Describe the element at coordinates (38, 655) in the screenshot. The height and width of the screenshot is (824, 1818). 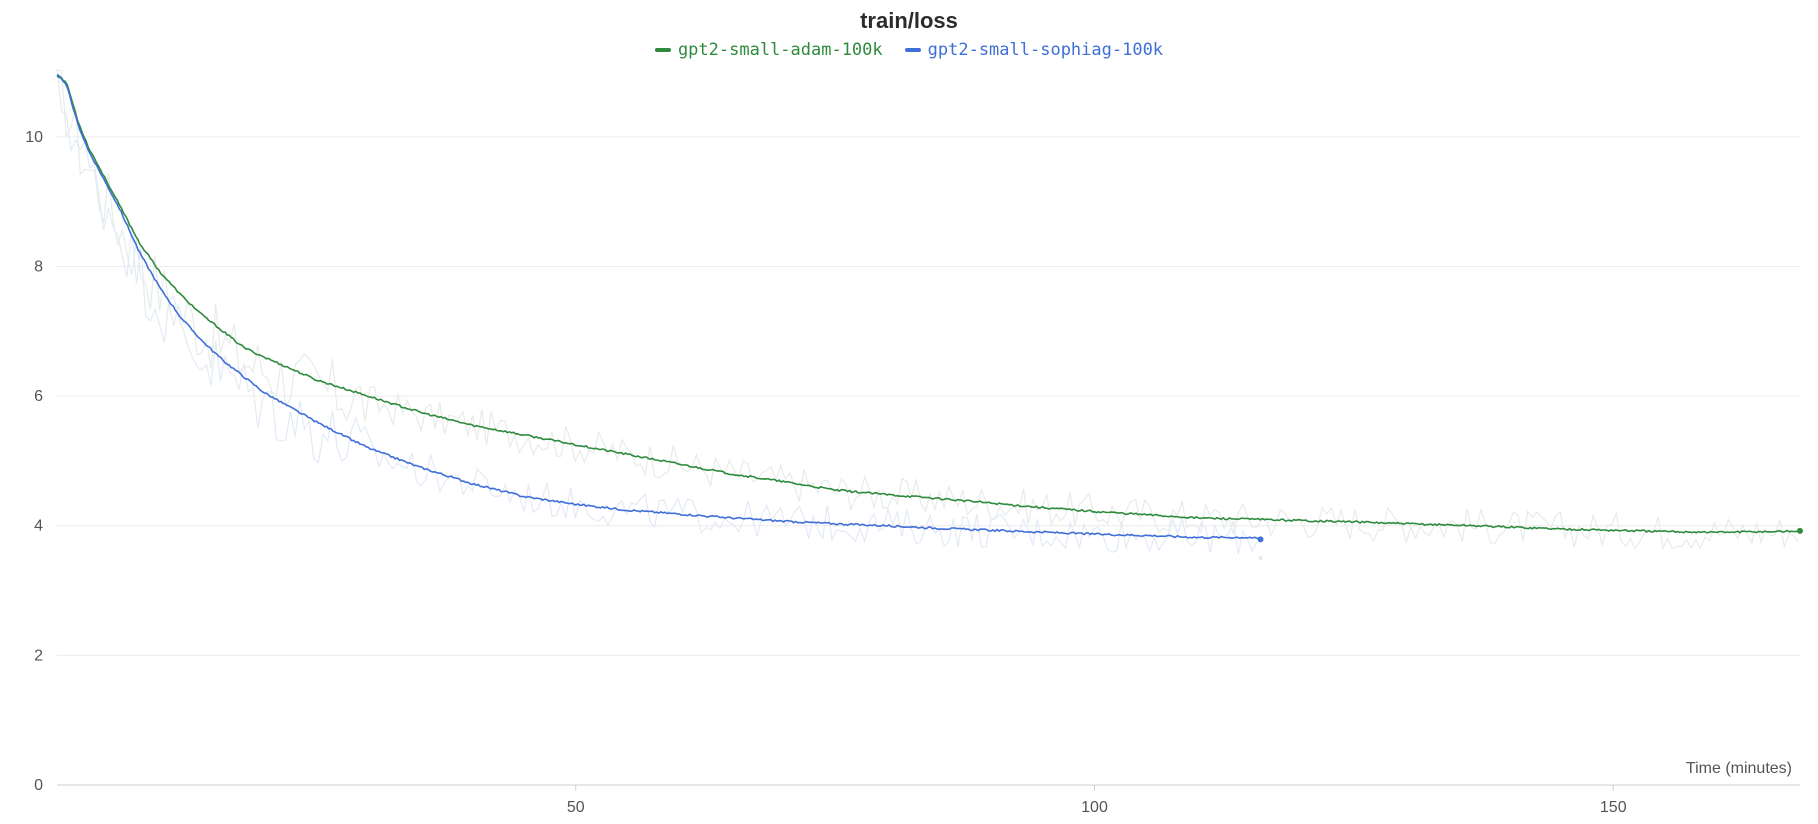
I see `y-tick-label-2: 2` at that location.